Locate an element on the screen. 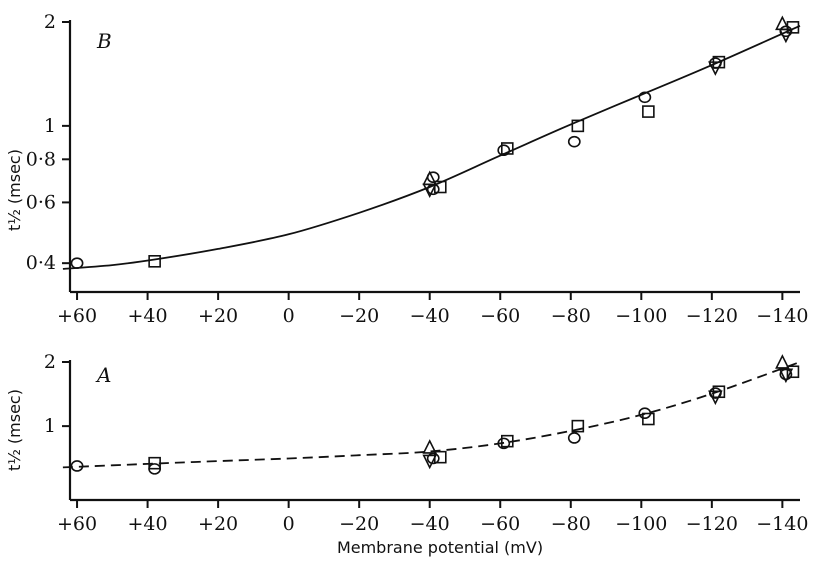 Image resolution: width=817 pixels, height=562 pixels. panel-b-x-tick-label: −140 is located at coordinates (782, 316).